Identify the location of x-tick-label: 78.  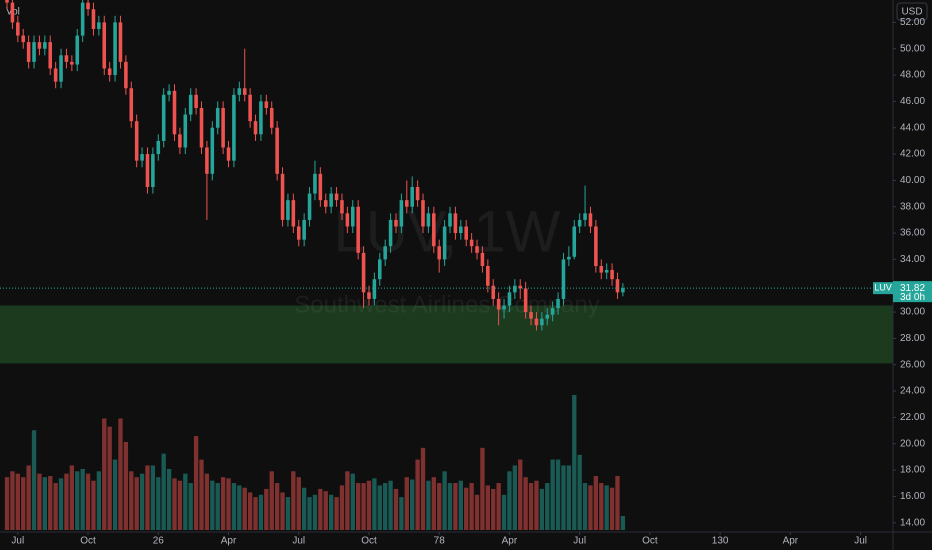
(440, 541).